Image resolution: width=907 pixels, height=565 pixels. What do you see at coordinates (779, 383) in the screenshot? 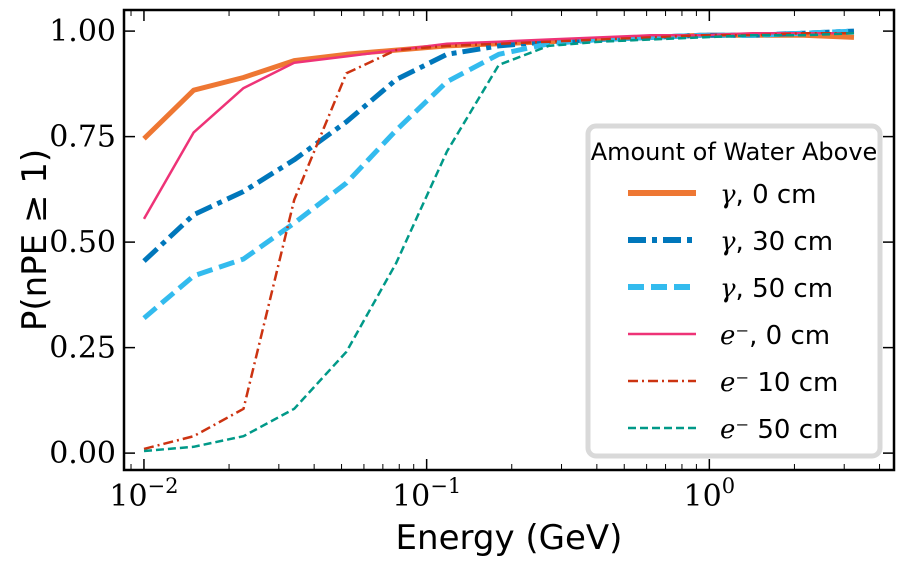
I see `legend-label-4: e⁻ 10 cm` at bounding box center [779, 383].